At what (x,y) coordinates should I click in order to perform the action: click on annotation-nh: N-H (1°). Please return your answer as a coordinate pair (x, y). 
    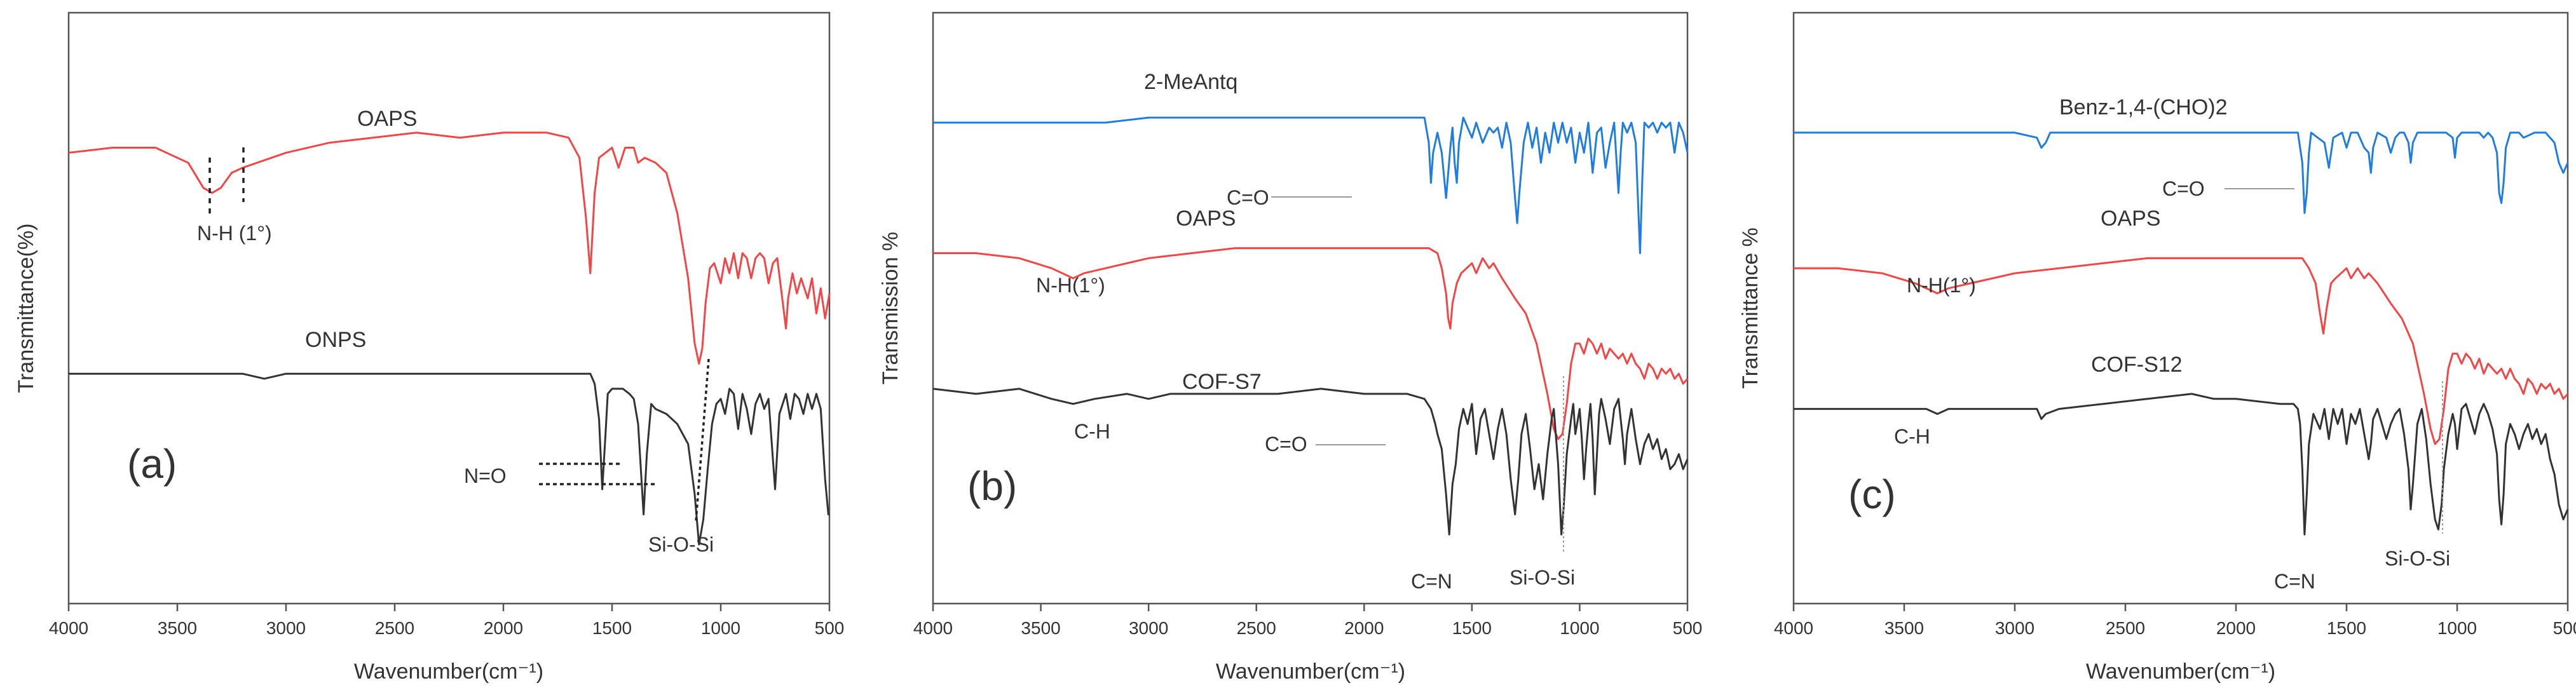
    Looking at the image, I should click on (234, 234).